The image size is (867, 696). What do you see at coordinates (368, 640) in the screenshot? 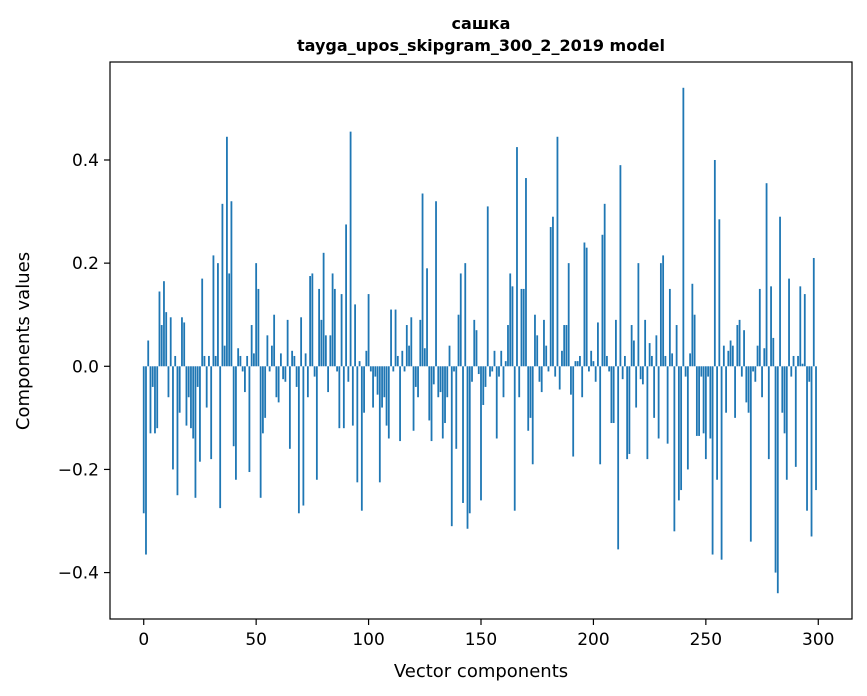
I see `x-tick-label: 100` at bounding box center [368, 640].